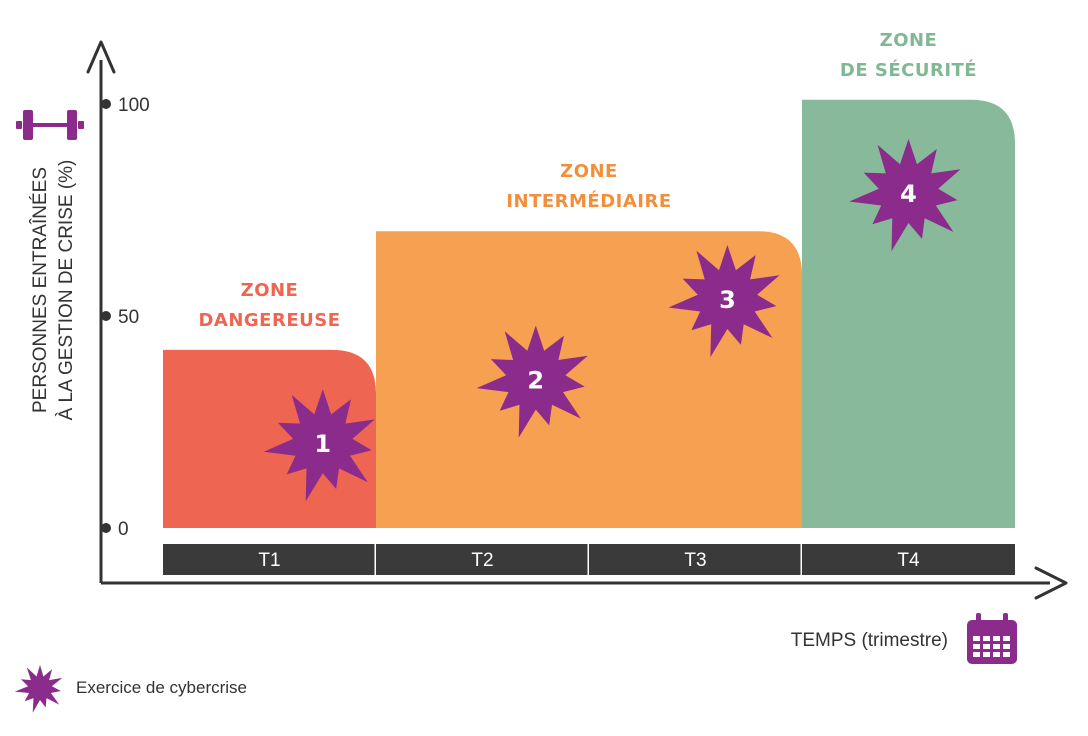 The height and width of the screenshot is (736, 1088). I want to click on dumbbell-icon, so click(50, 125).